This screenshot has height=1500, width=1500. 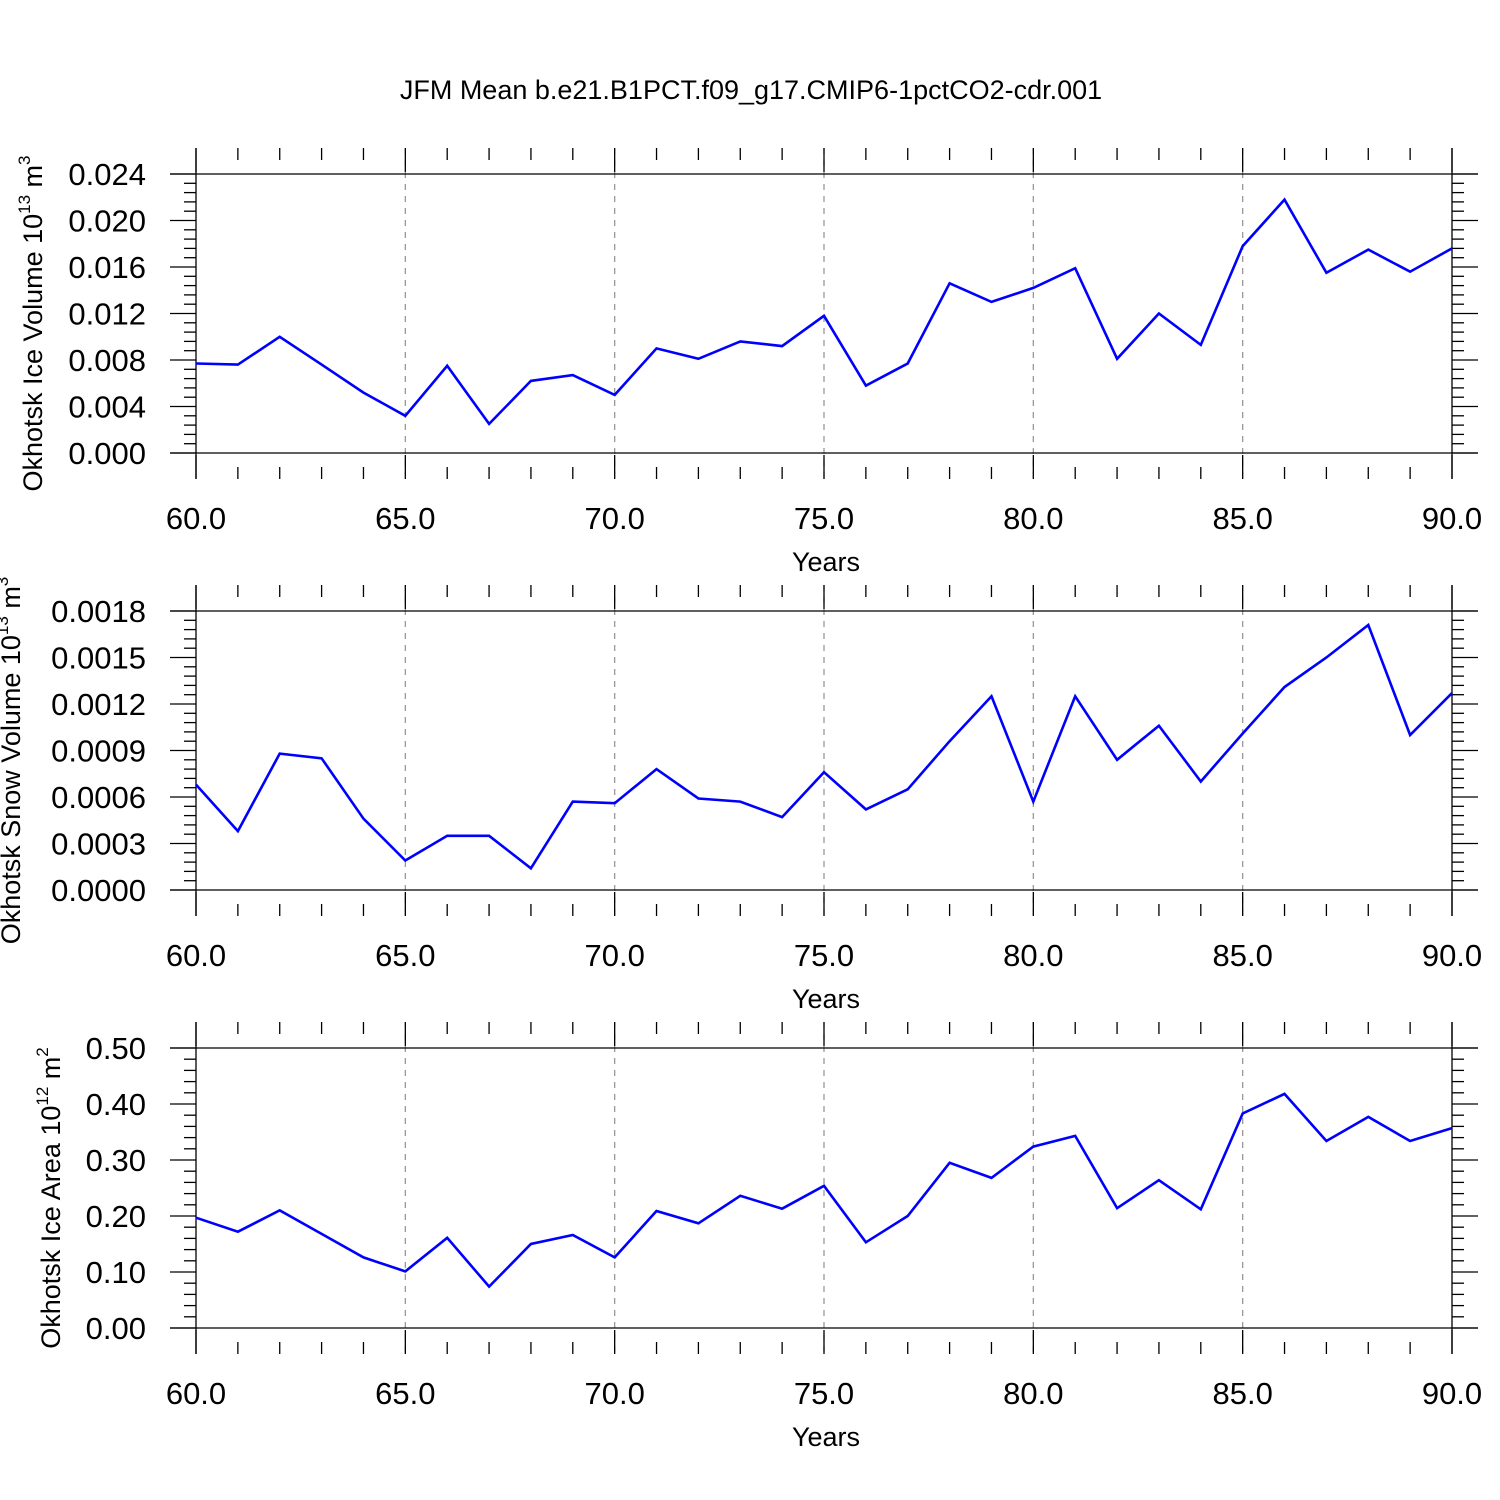 I want to click on y-tick-label: 0.008, so click(x=107, y=360).